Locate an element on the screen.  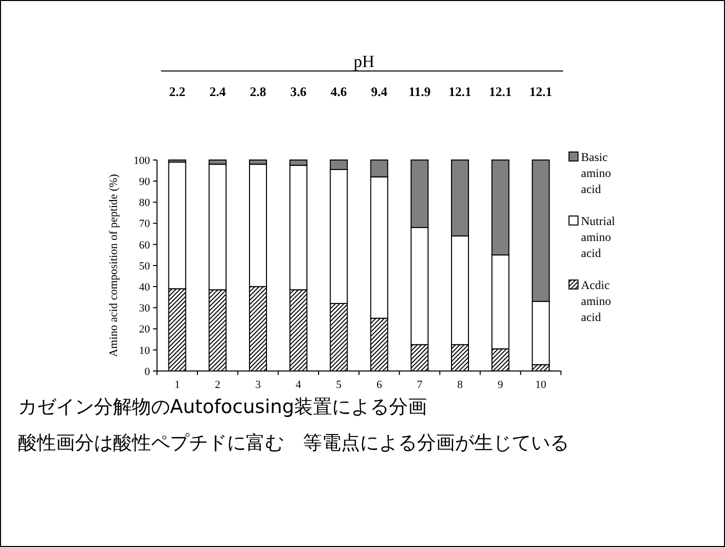
y-tick-label: 90 is located at coordinates (144, 182).